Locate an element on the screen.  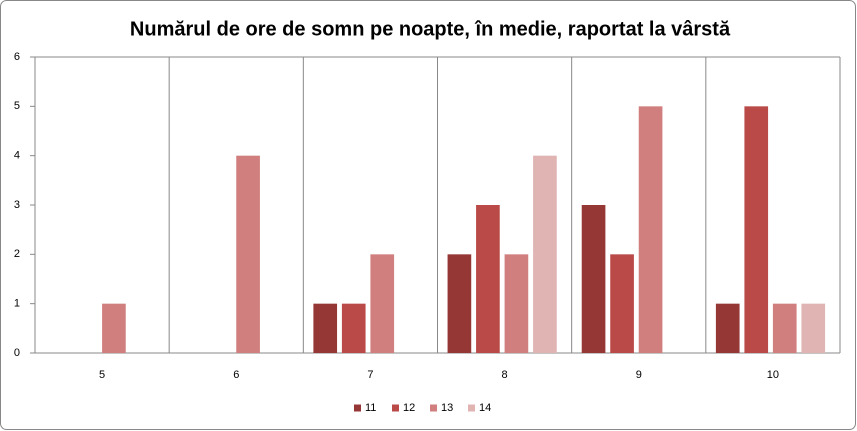
y-tick-label: 3 is located at coordinates (17, 205).